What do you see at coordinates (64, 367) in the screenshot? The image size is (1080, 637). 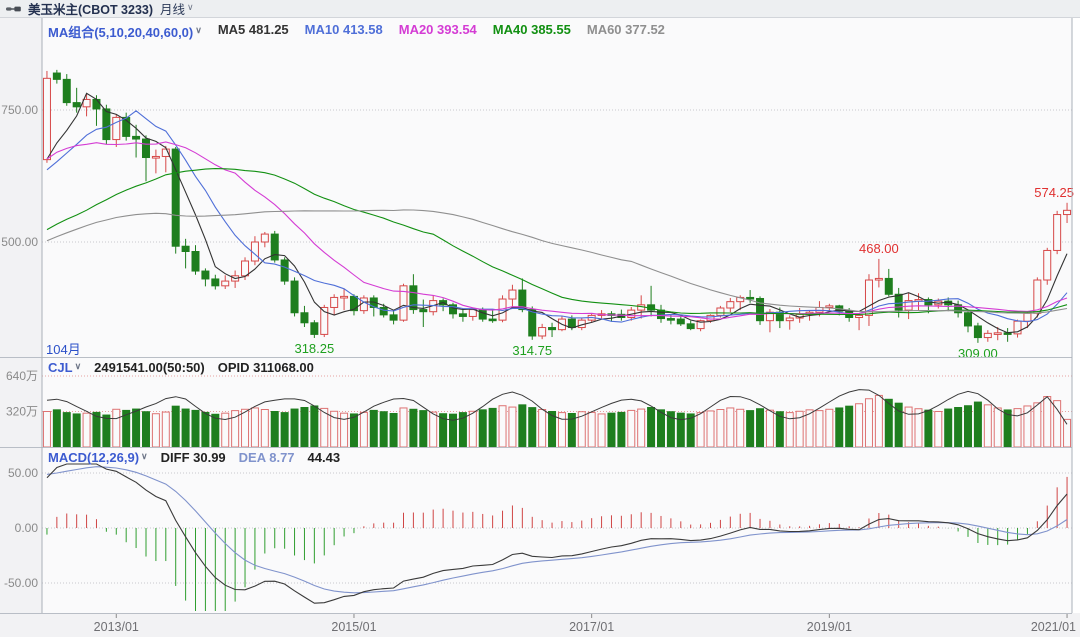 I see `cjl-dropdown: CJL ∨` at bounding box center [64, 367].